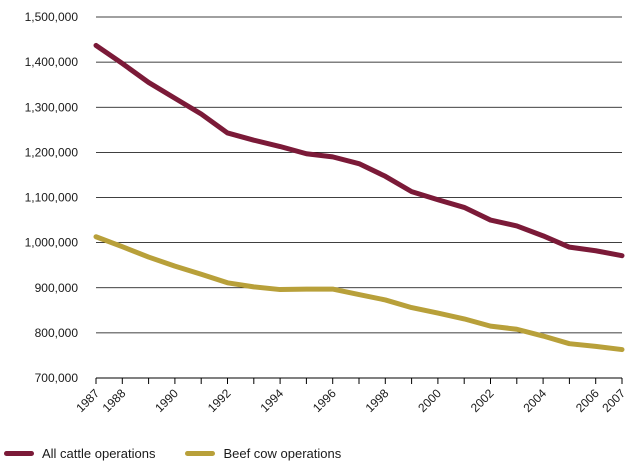  I want to click on x-tick-label: 1992, so click(219, 400).